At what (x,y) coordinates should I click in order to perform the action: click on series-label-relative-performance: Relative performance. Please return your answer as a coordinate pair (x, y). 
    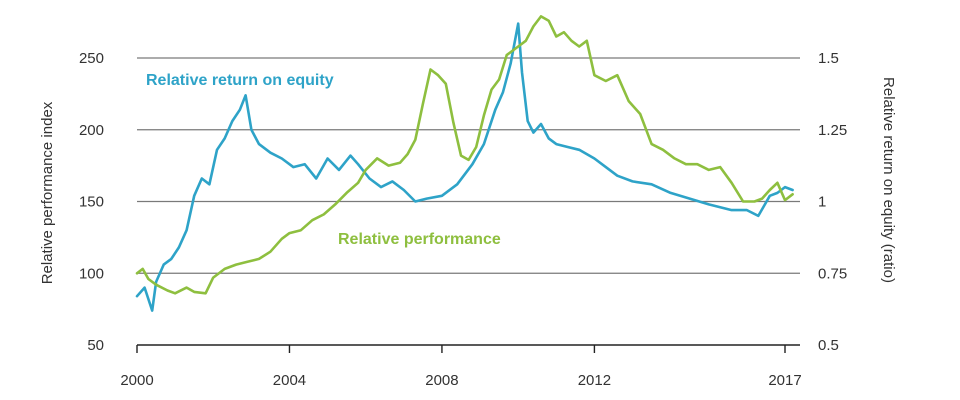
    Looking at the image, I should click on (419, 239).